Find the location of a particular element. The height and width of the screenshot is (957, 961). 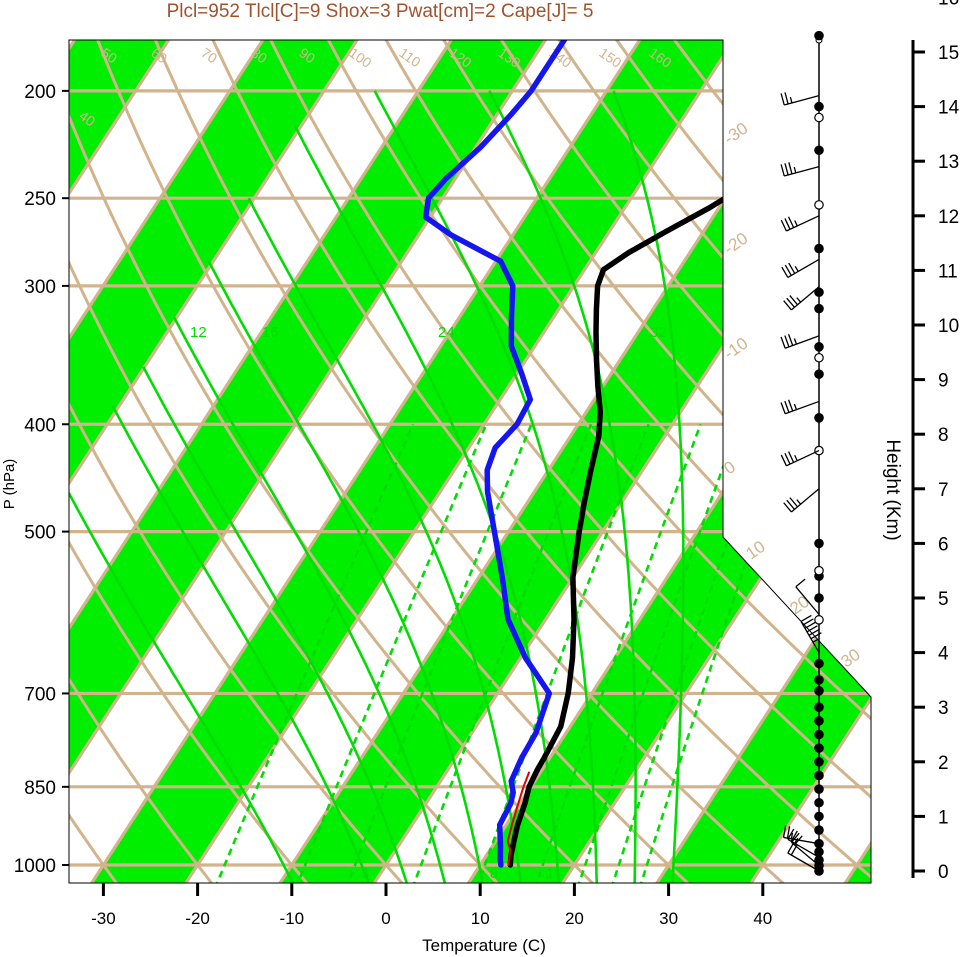

moist-adiabat-label: 12 is located at coordinates (198, 332).